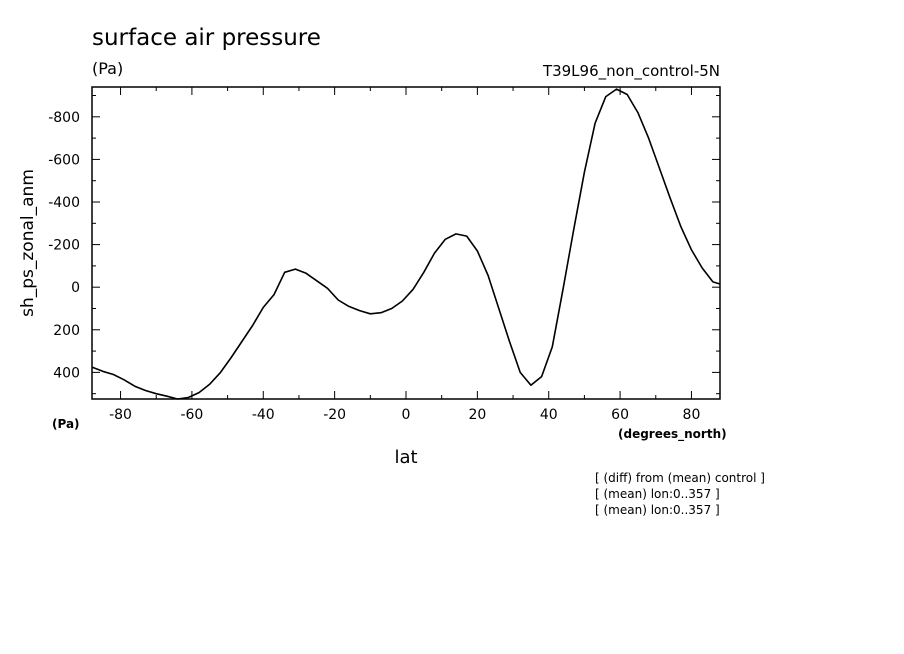 This screenshot has height=654, width=904. Describe the element at coordinates (64, 203) in the screenshot. I see `y-tick-label: -400` at that location.